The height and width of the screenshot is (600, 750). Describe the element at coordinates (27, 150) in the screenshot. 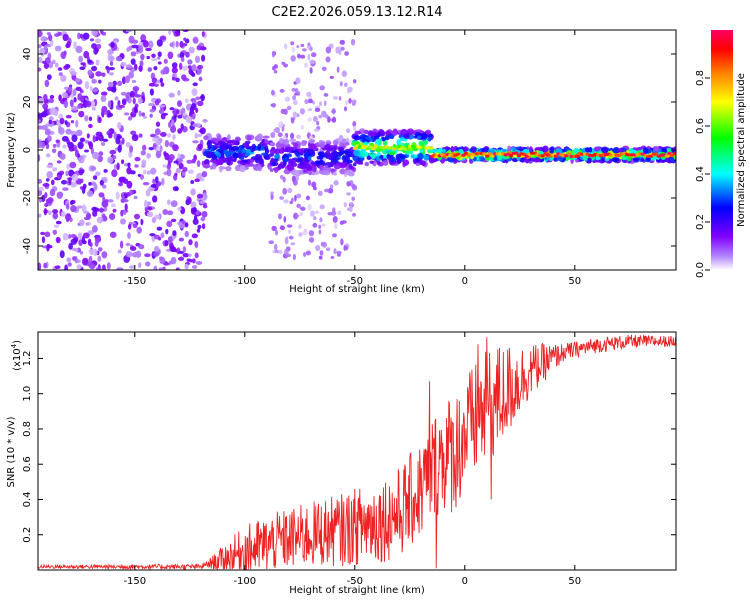

I see `y-tick-label: 0` at that location.